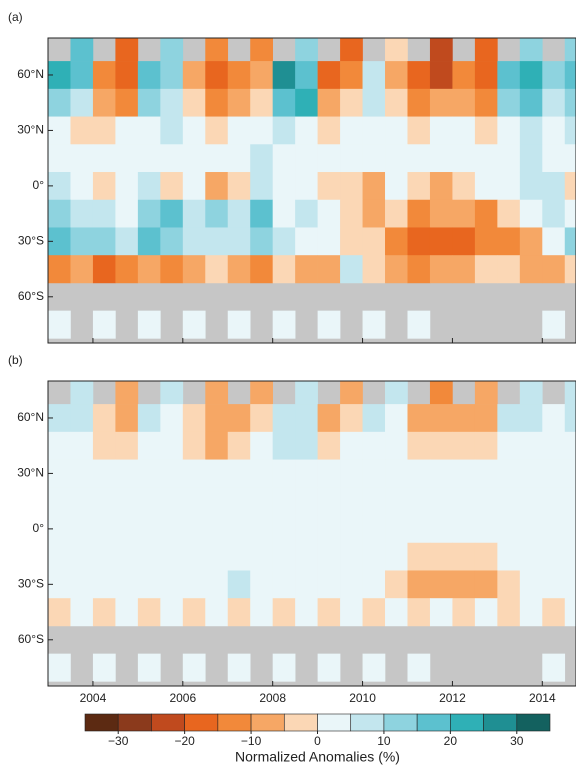 The width and height of the screenshot is (576, 767). Describe the element at coordinates (93, 698) in the screenshot. I see `x-tick-label: 2004` at that location.